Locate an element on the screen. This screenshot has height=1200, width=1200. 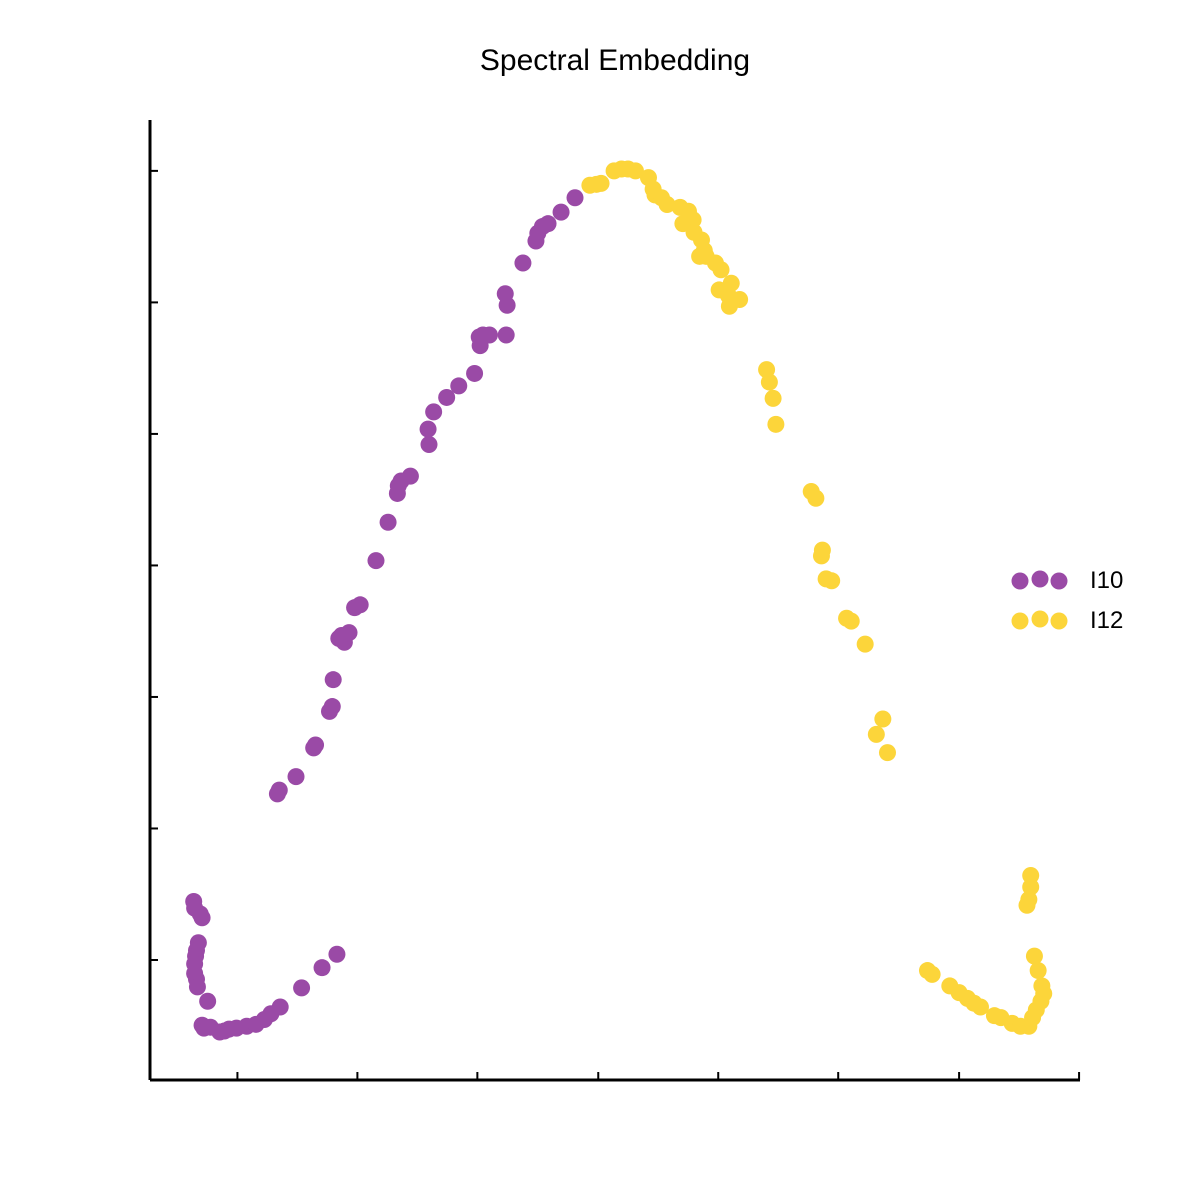
chart-title: Spectral Embedding is located at coordinates (615, 60).